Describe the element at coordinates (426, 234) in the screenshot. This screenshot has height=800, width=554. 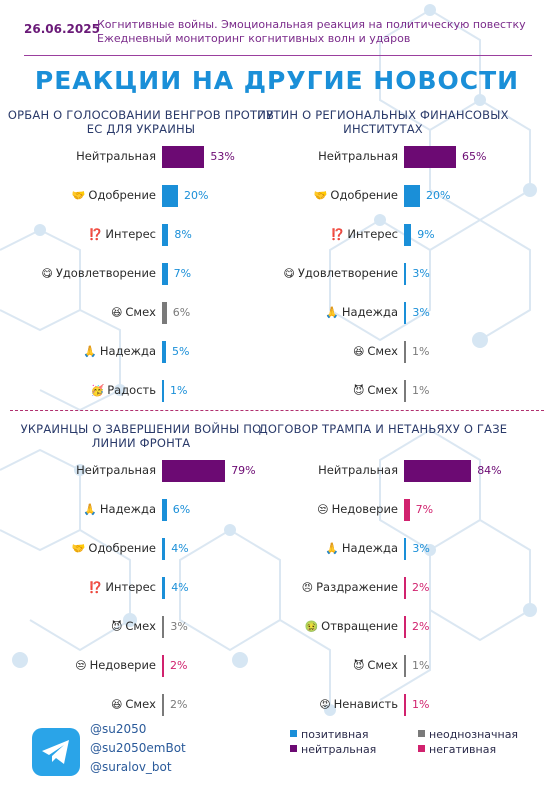
I see `value-label: 9%` at that location.